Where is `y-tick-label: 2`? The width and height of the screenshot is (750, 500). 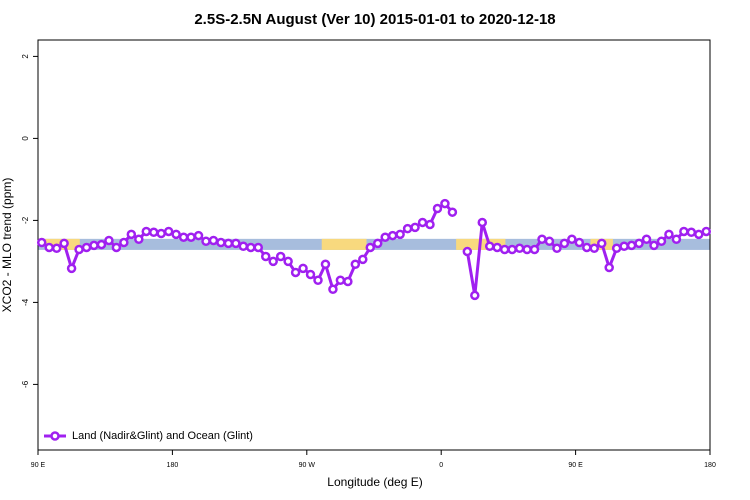 y-tick-label: 2 is located at coordinates (25, 56).